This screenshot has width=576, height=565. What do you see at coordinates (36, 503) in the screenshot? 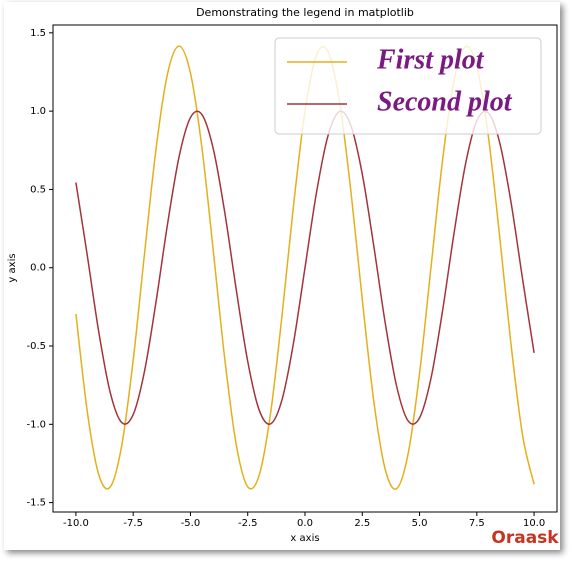
I see `y-tick-label: -1.5` at bounding box center [36, 503].